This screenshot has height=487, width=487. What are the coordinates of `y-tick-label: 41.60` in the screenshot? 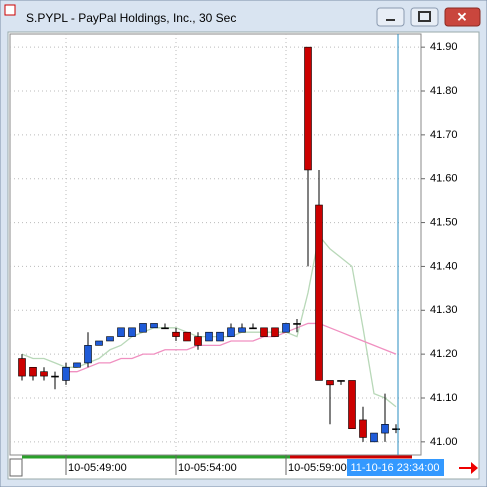 It's located at (444, 179).